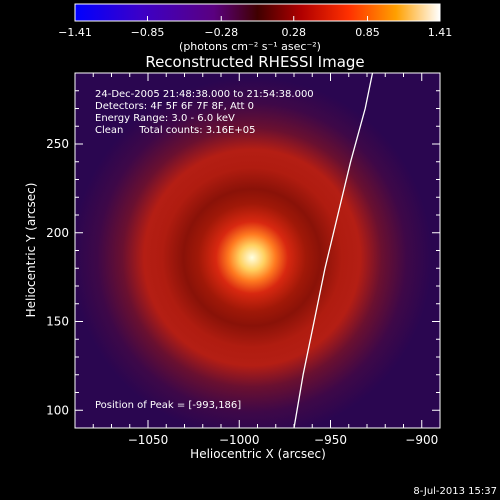  What do you see at coordinates (239, 440) in the screenshot?
I see `x-tick-label: −1000` at bounding box center [239, 440].